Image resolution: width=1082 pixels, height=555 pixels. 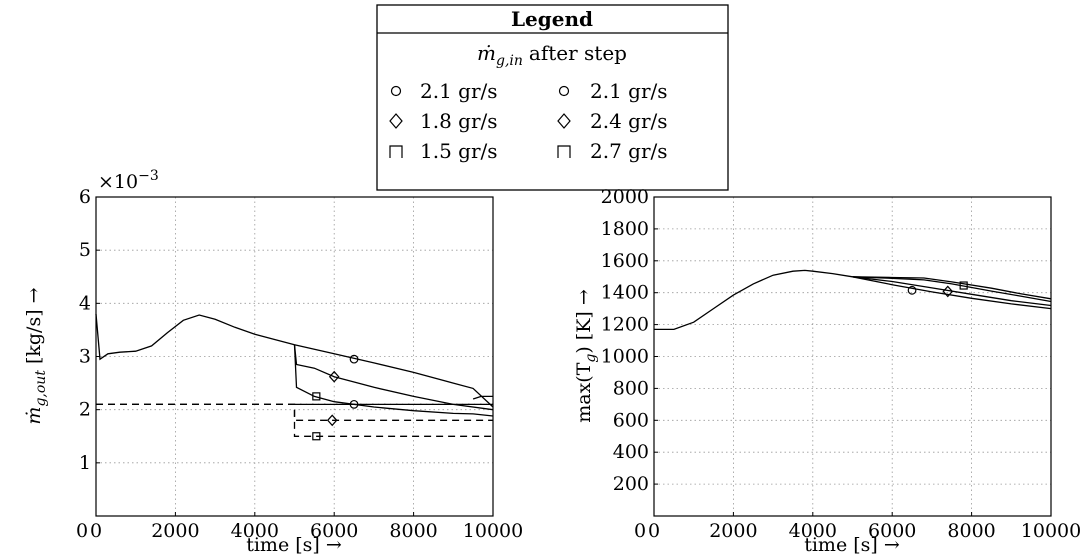 What do you see at coordinates (948, 291) in the screenshot?
I see `right-diamond-marker` at bounding box center [948, 291].